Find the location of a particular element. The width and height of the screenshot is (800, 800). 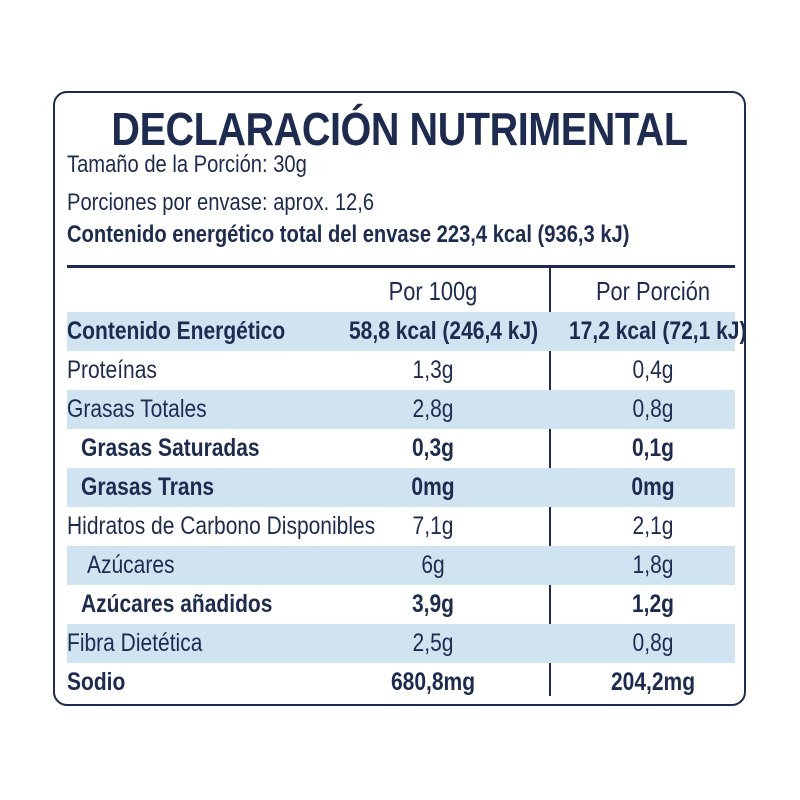

nutrient-name: Grasas Totales is located at coordinates (137, 409).